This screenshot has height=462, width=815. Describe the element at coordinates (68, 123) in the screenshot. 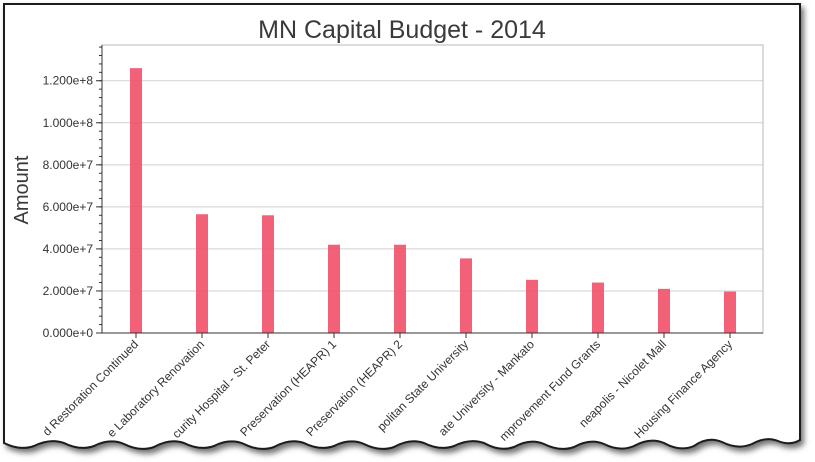

I see `y-tick-label: 1.000e+8` at that location.